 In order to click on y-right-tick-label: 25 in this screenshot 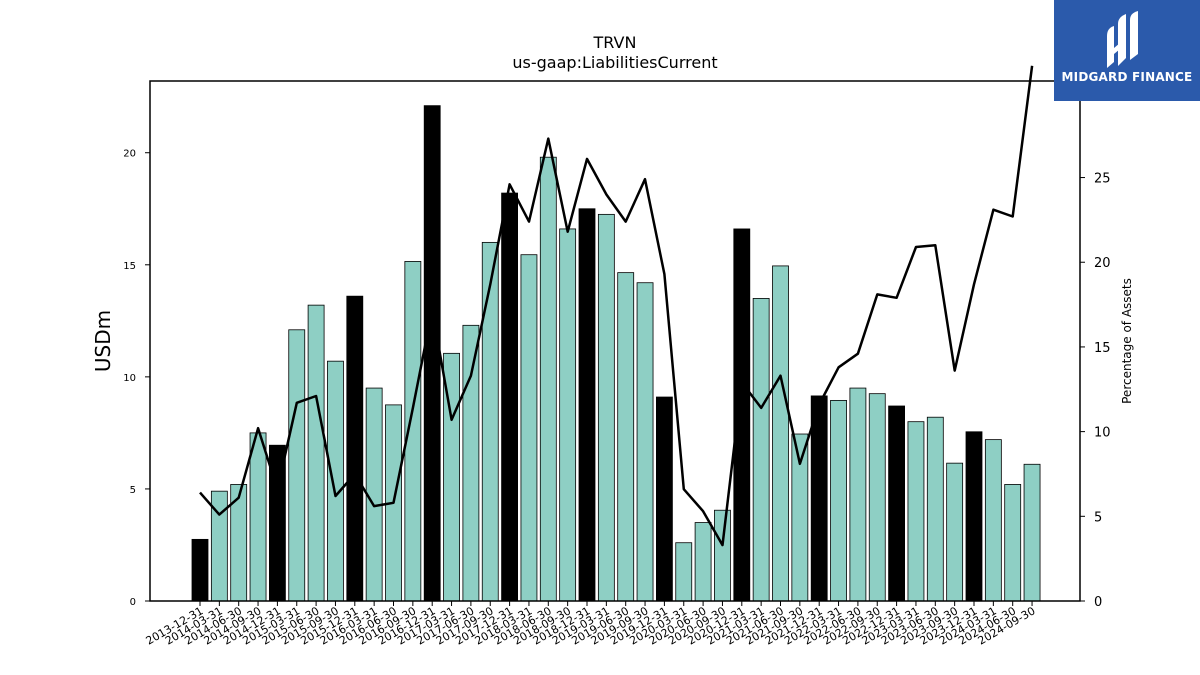, I will do `click(1102, 179)`.